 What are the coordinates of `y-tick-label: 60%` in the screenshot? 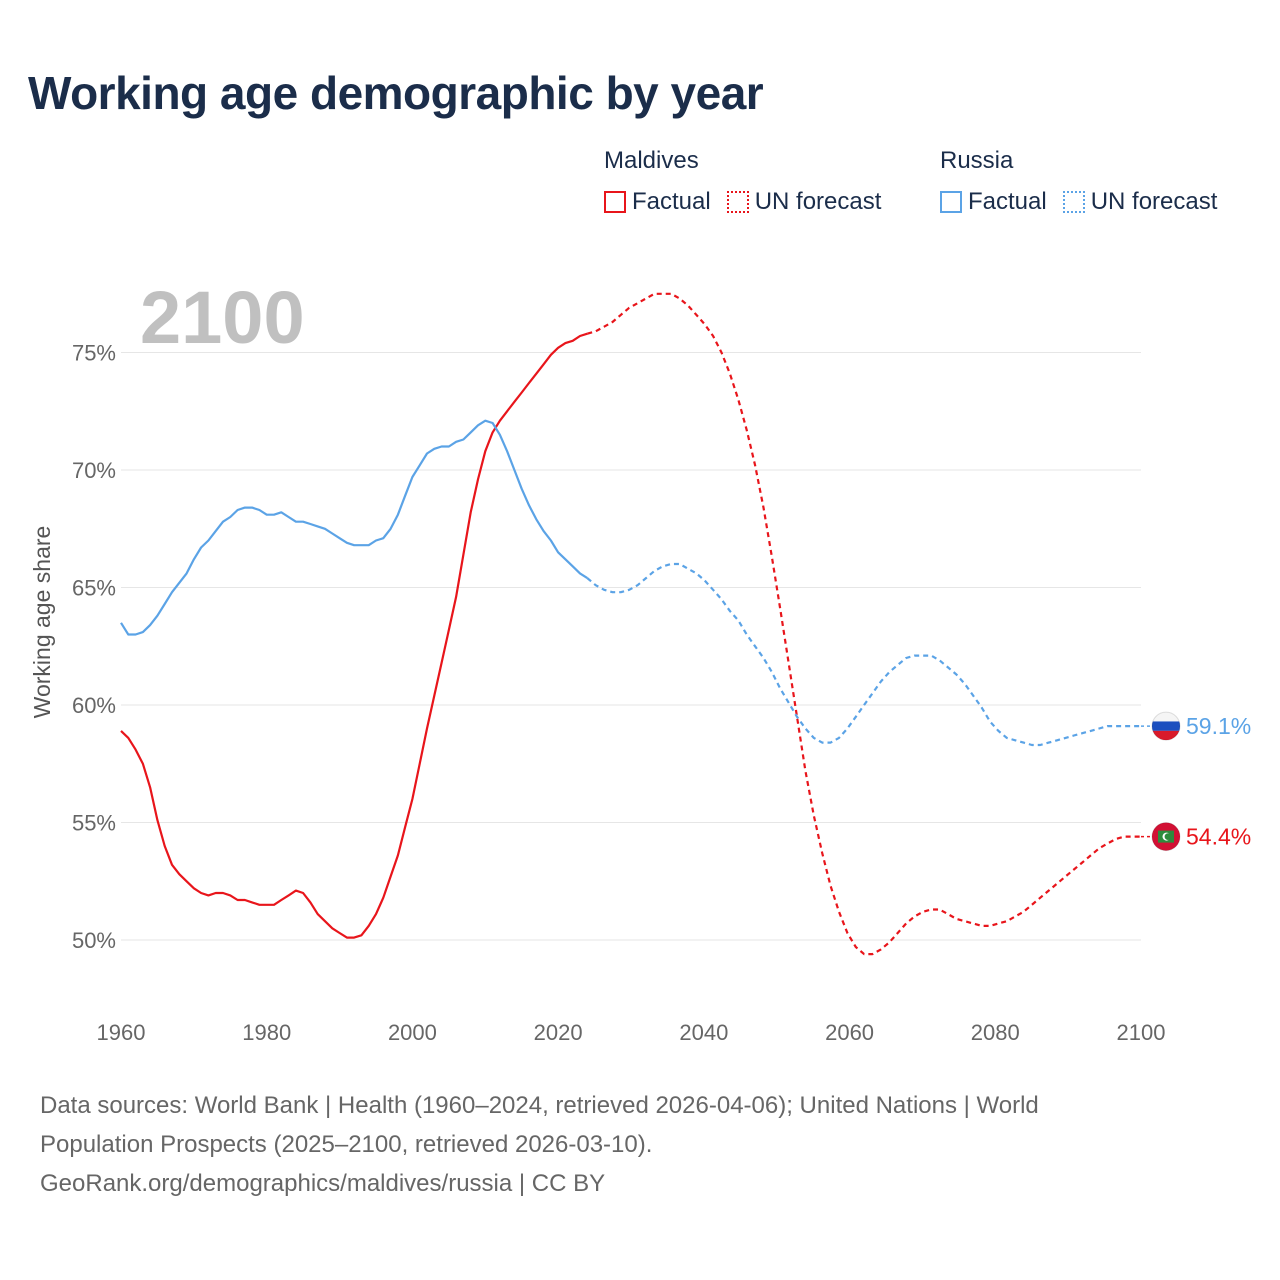 It's located at (94, 705).